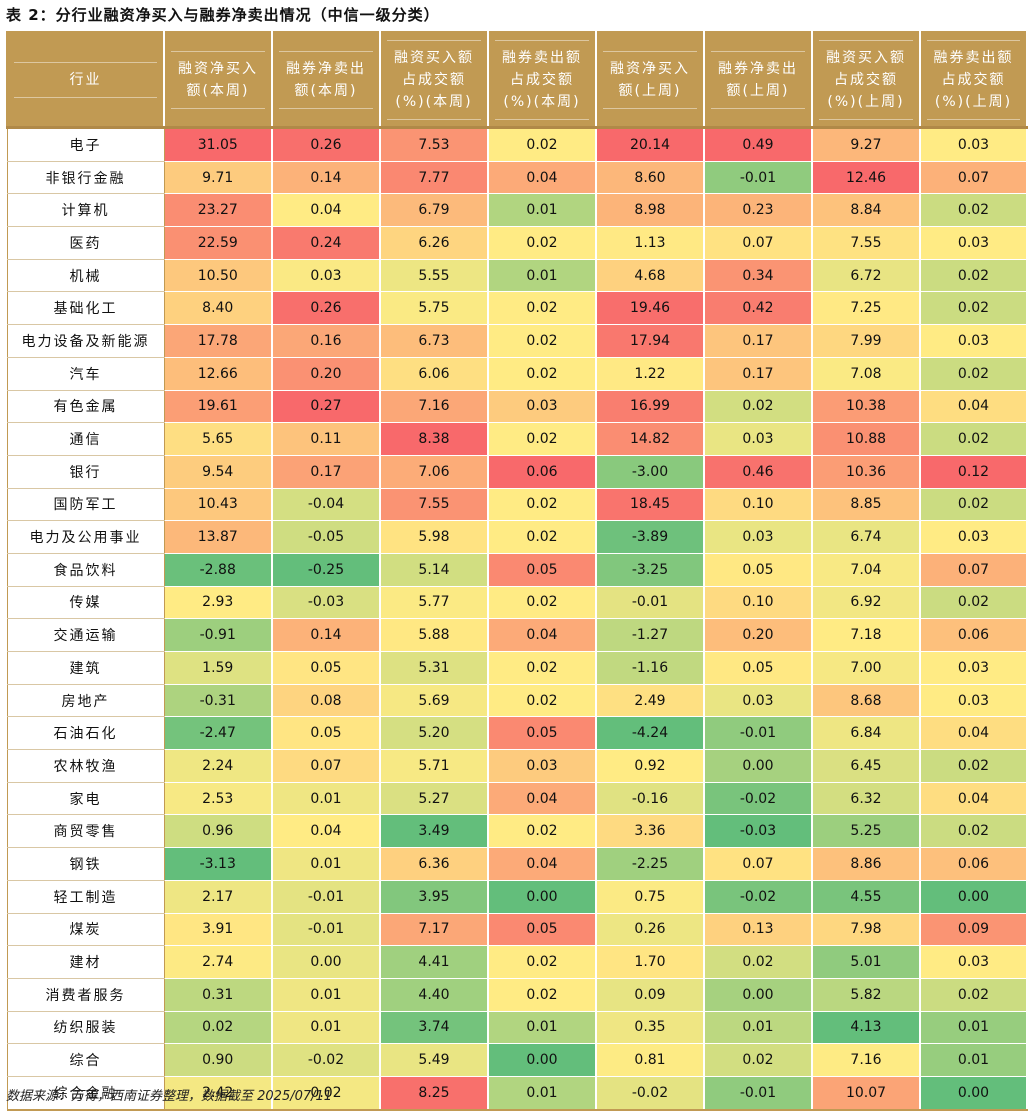 Image resolution: width=1032 pixels, height=1111 pixels. What do you see at coordinates (434, 276) in the screenshot?
I see `value-cell: 5.55` at bounding box center [434, 276].